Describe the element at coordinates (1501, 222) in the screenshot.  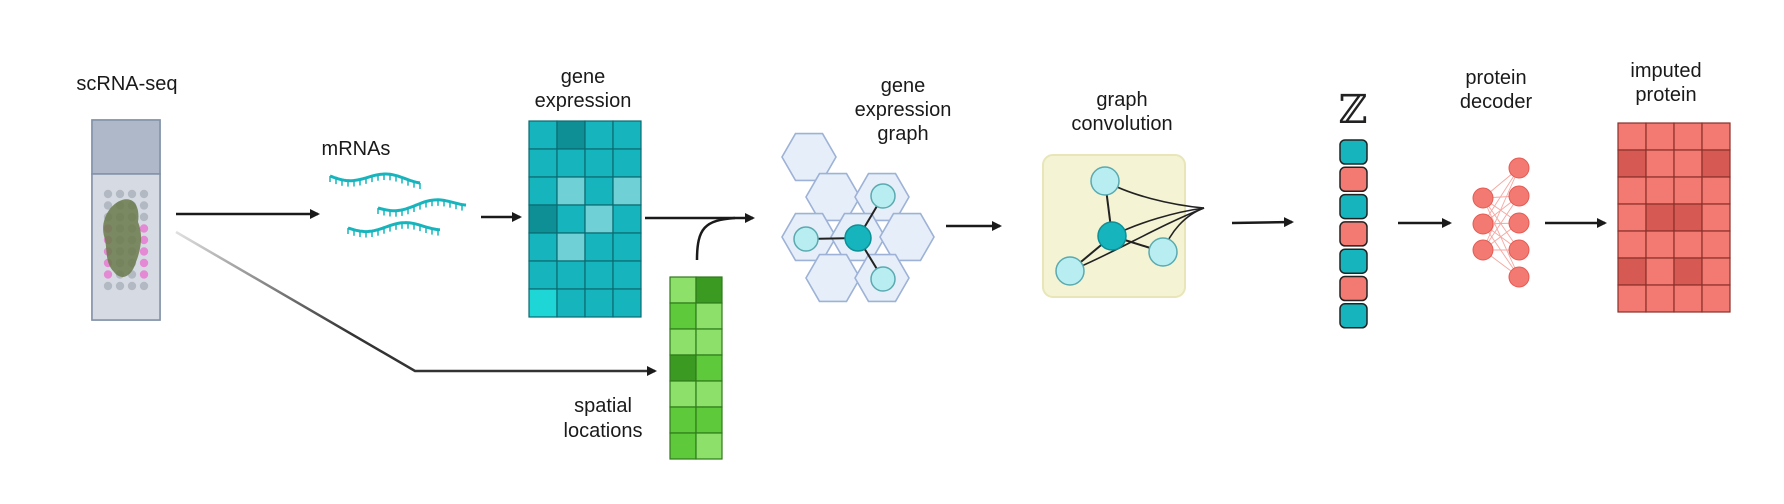
I see `neural-network-icon` at that location.